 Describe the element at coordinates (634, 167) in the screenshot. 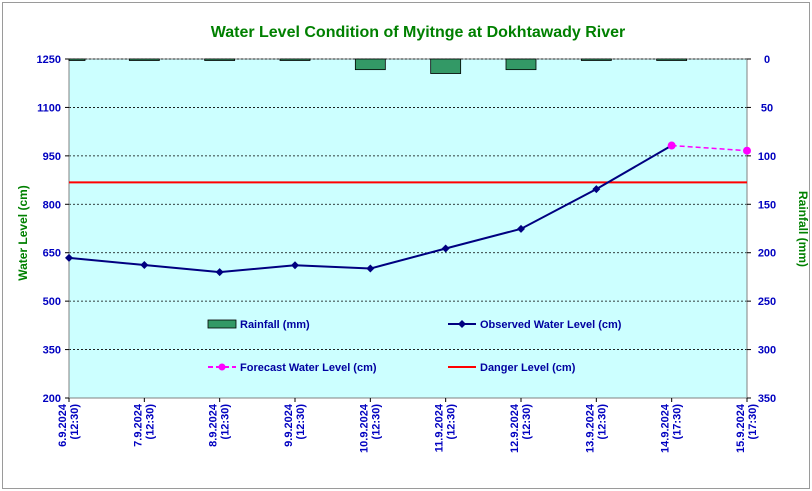

I see `observed-to-forecast-connector` at that location.